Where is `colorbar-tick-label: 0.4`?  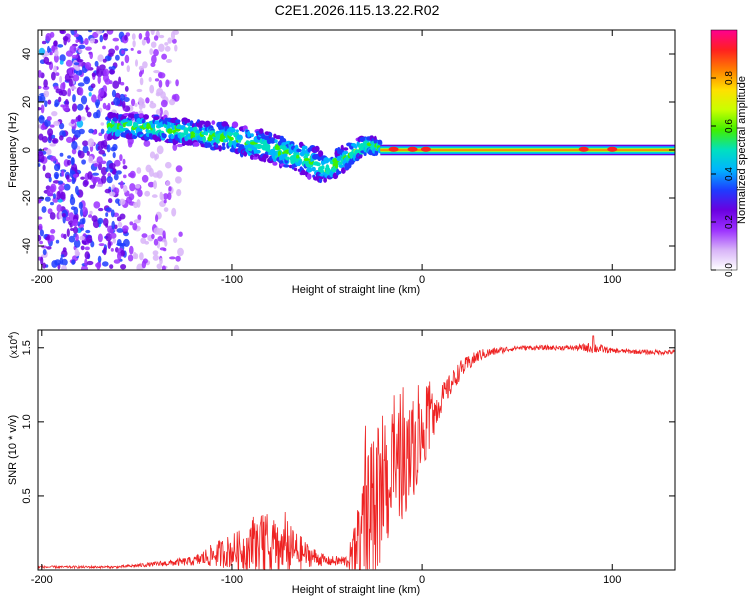
colorbar-tick-label: 0.4 is located at coordinates (729, 174).